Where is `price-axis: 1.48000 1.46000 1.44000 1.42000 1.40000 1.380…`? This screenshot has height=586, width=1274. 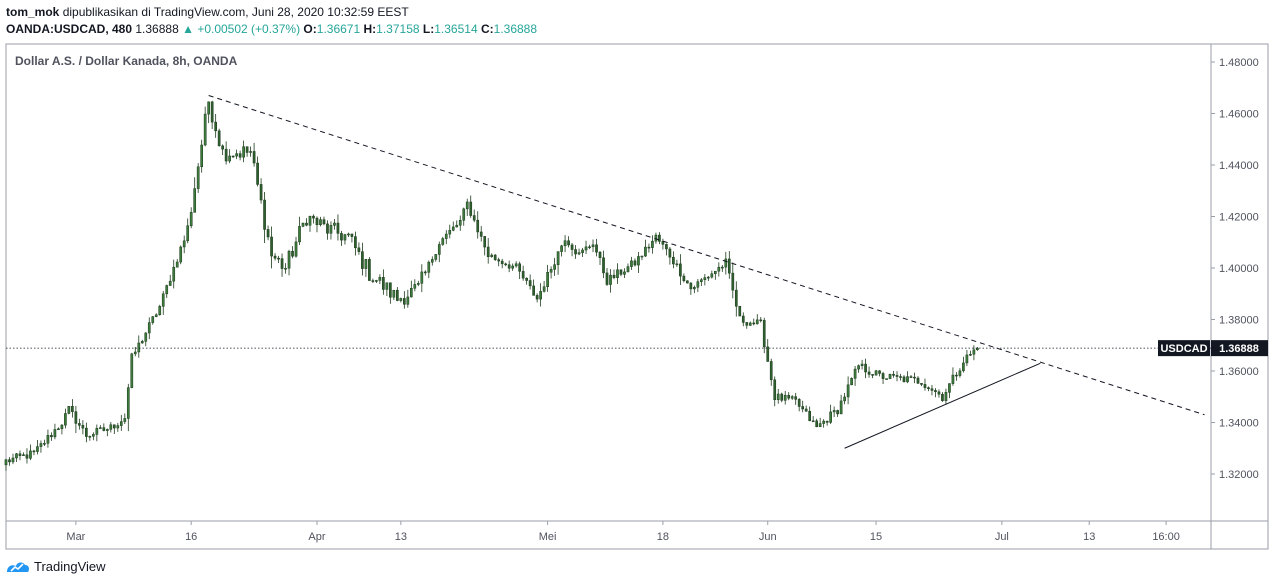
price-axis: 1.48000 1.46000 1.44000 1.42000 1.40000 1.380… is located at coordinates (1235, 269).